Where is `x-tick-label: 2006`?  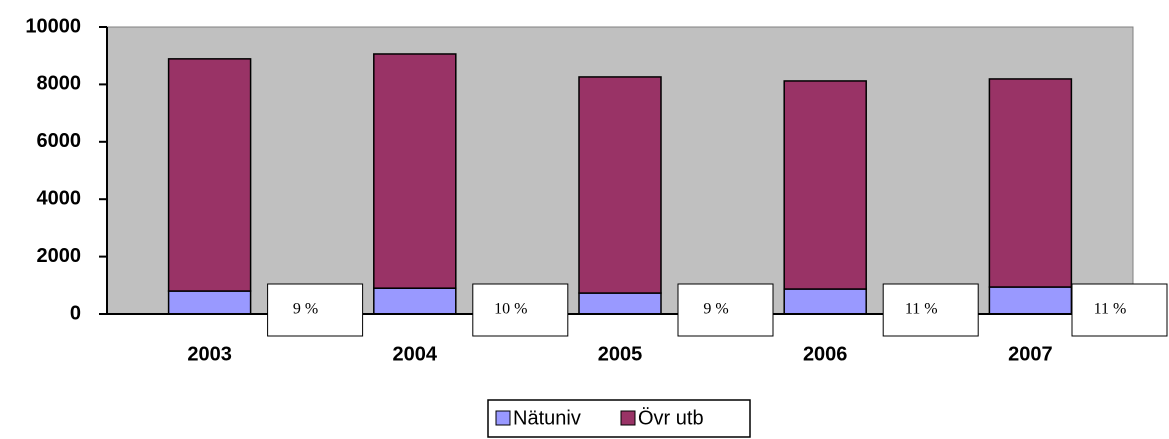
x-tick-label: 2006 is located at coordinates (825, 354).